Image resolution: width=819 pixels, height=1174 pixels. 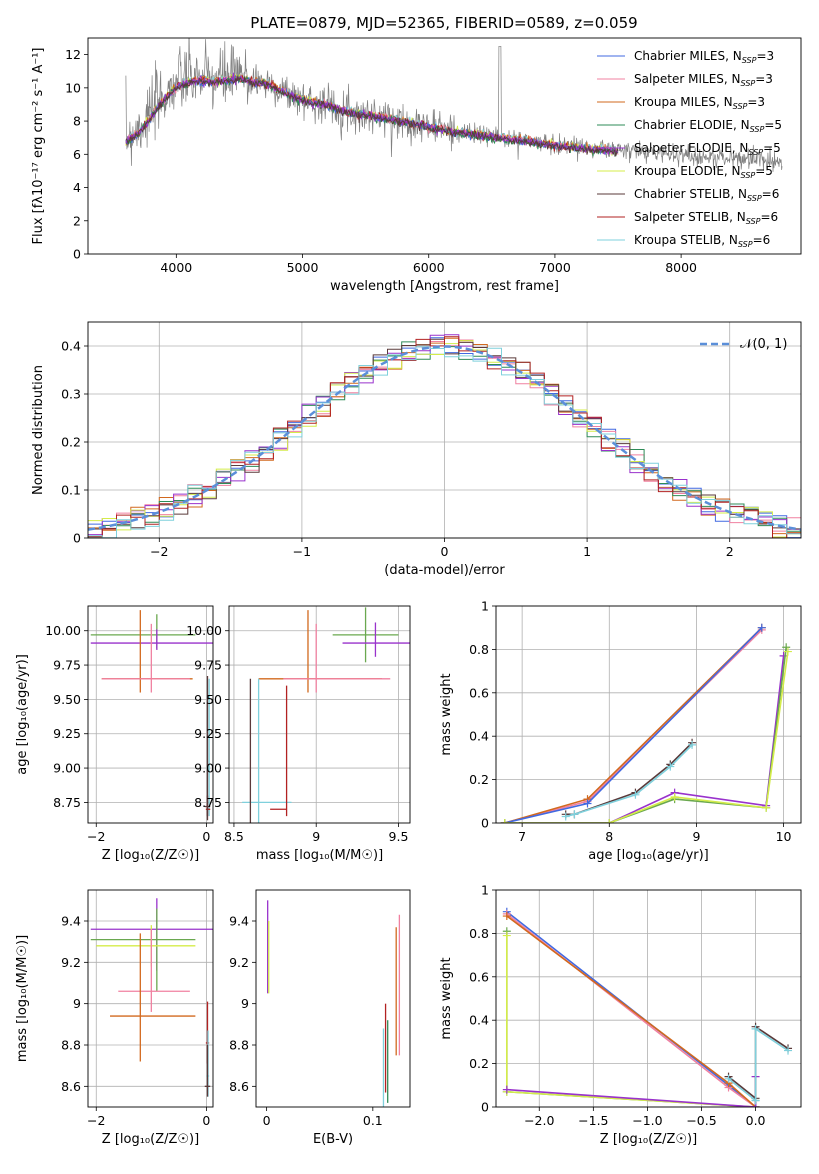 I want to click on y-axis-label: Normed distribution, so click(x=38, y=430).